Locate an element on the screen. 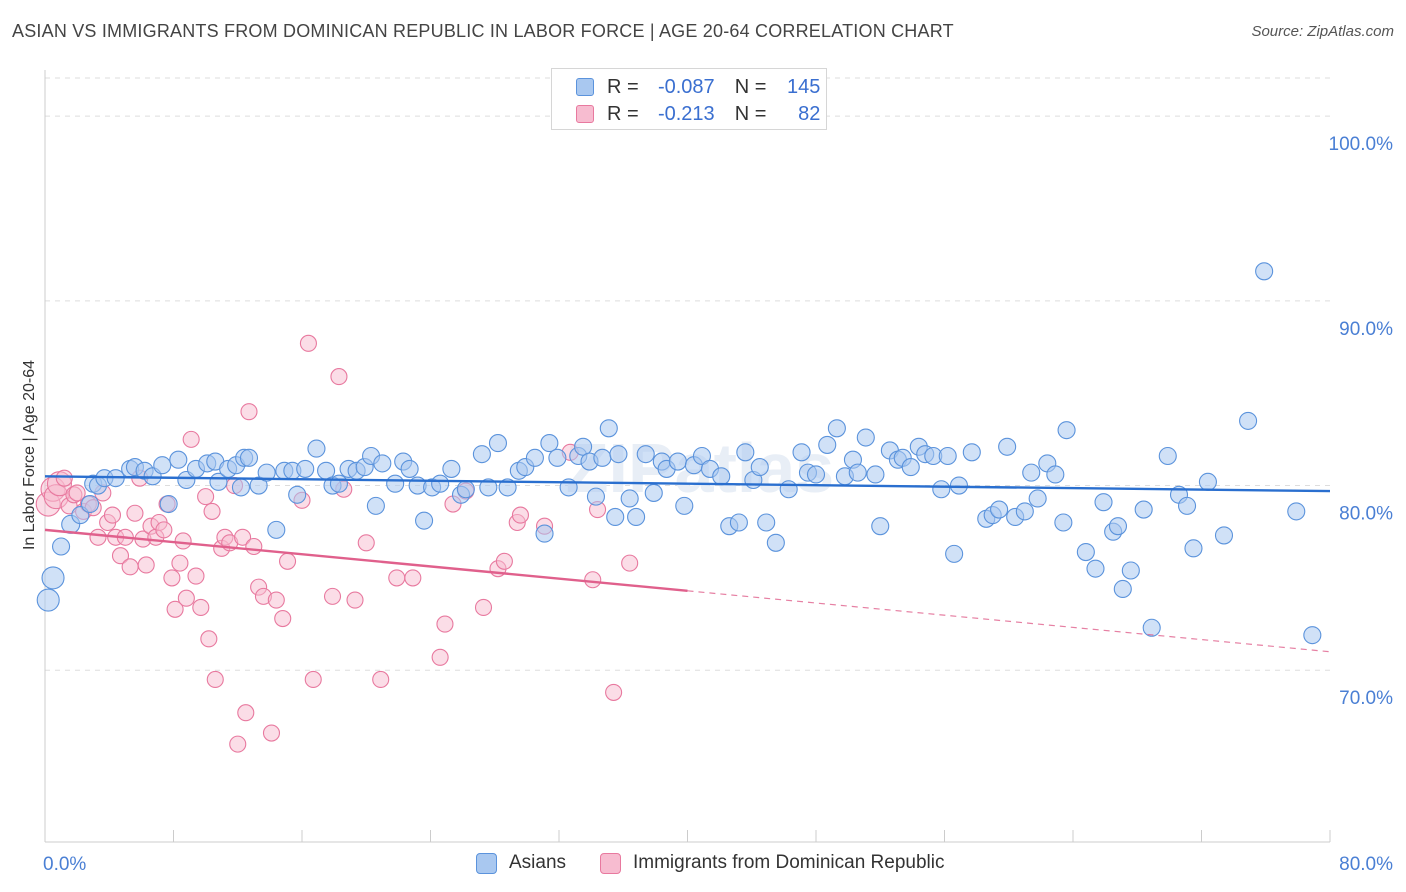 The image size is (1406, 892). legend-n-label: N = is located at coordinates (750, 113).